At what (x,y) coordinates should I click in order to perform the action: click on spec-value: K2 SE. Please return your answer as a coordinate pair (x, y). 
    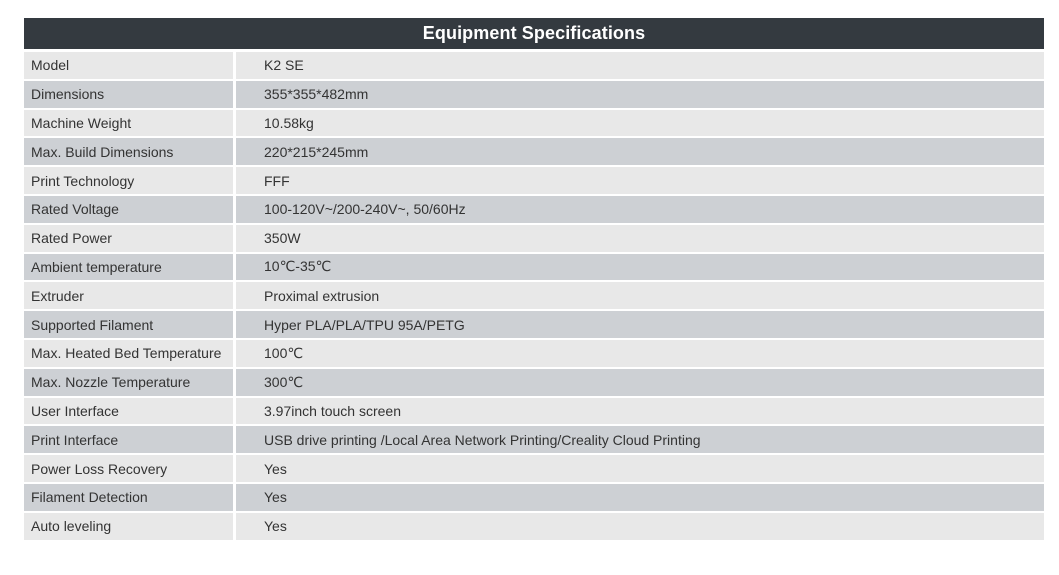
    Looking at the image, I should click on (640, 65).